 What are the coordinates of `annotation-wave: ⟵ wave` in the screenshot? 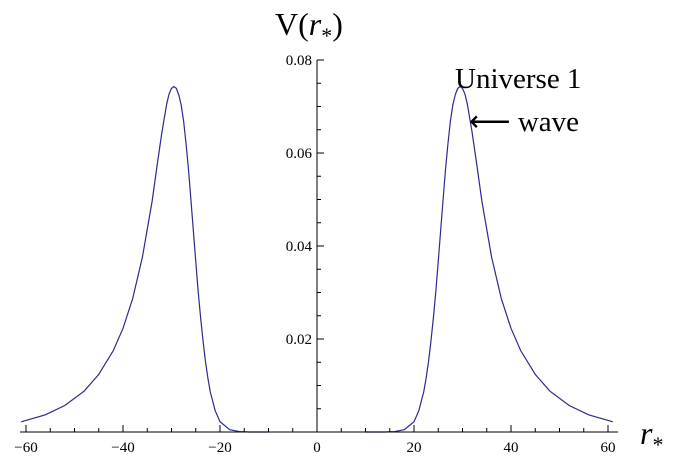 It's located at (524, 122).